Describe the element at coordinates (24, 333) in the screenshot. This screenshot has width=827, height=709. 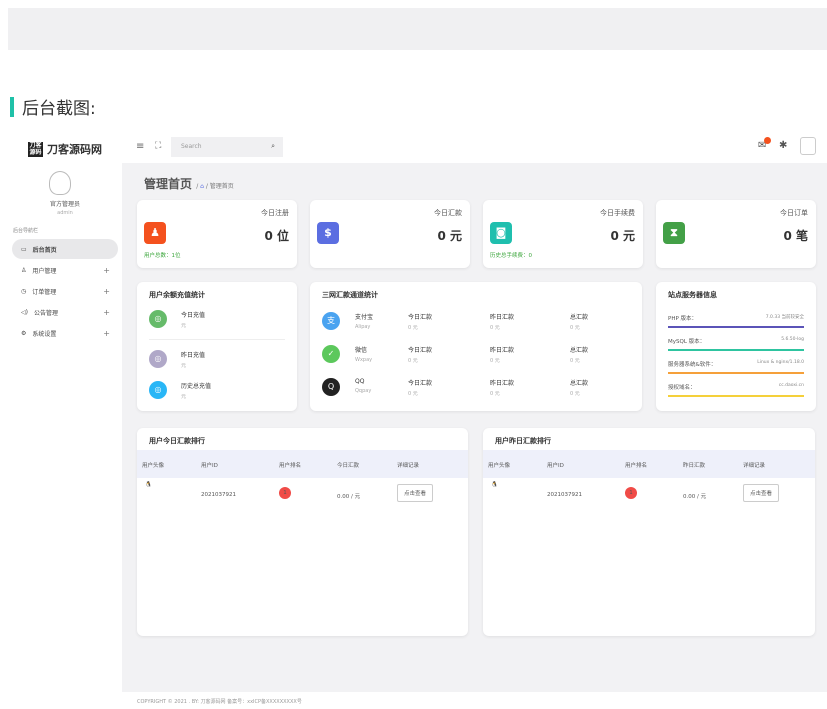
I see `gear-icon: ⚙` at that location.